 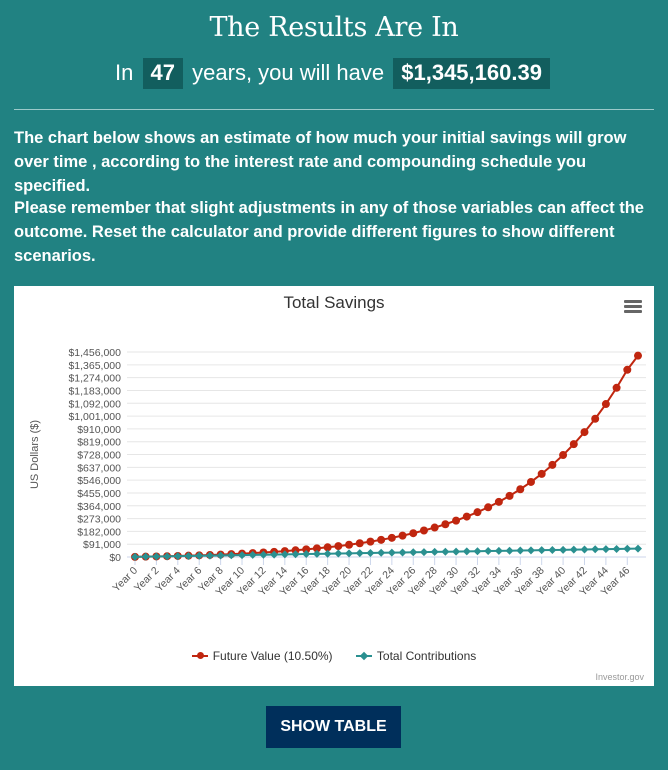 What do you see at coordinates (199, 656) in the screenshot?
I see `circle-marker-icon` at bounding box center [199, 656].